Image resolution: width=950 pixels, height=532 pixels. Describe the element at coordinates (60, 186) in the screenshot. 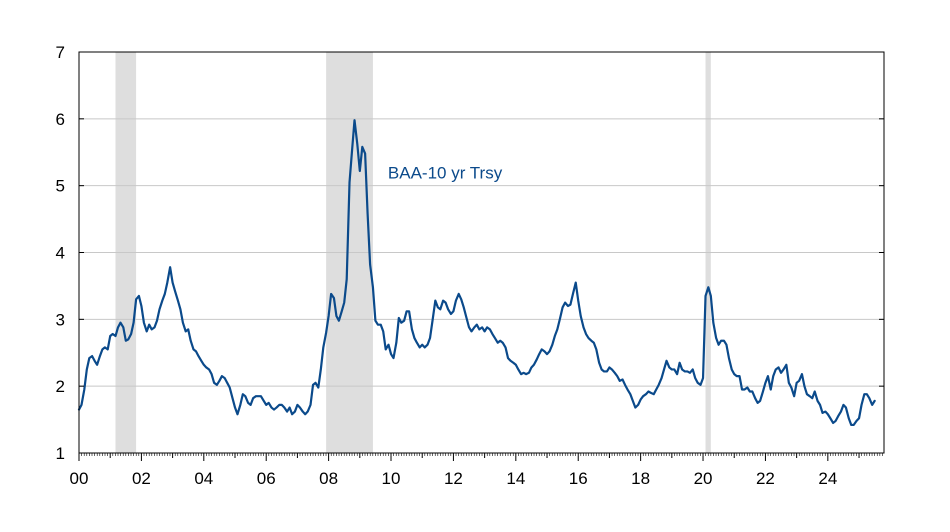

I see `y-tick-label-5: 5` at that location.